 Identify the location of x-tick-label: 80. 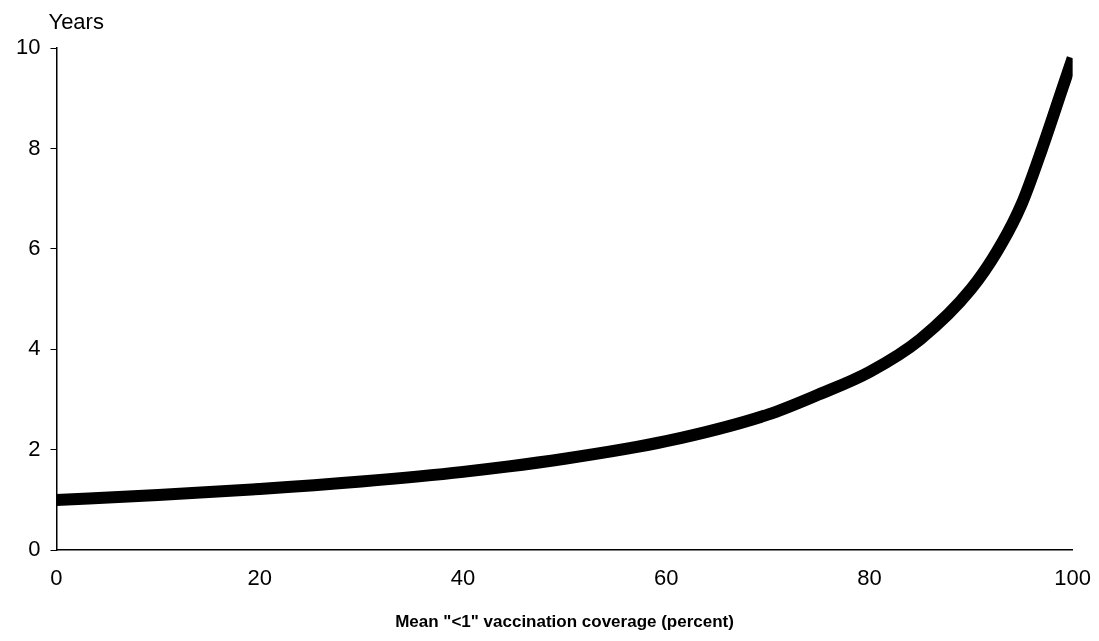
(869, 578).